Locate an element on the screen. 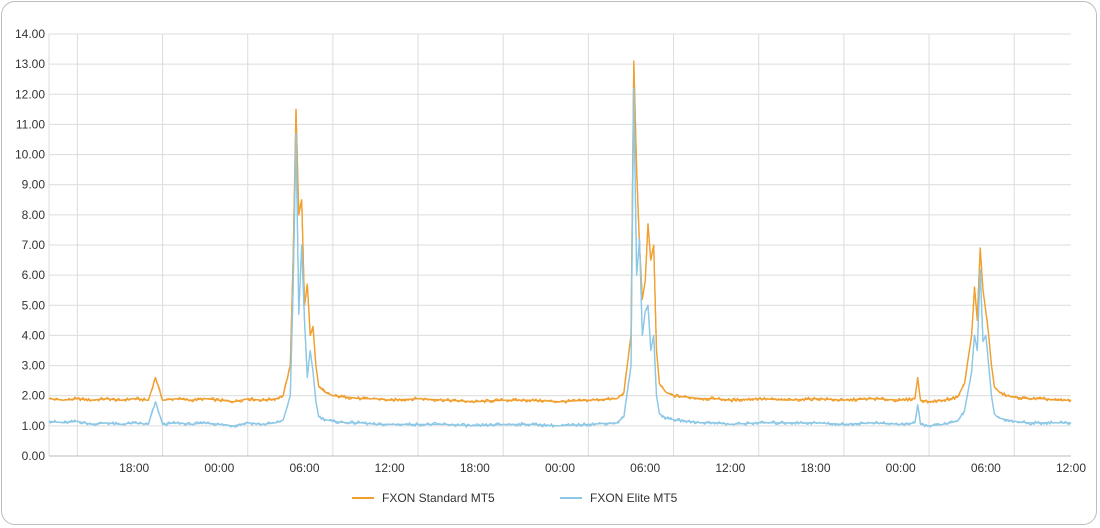 The height and width of the screenshot is (528, 1100). y-tick-label: 4.00 is located at coordinates (34, 335).